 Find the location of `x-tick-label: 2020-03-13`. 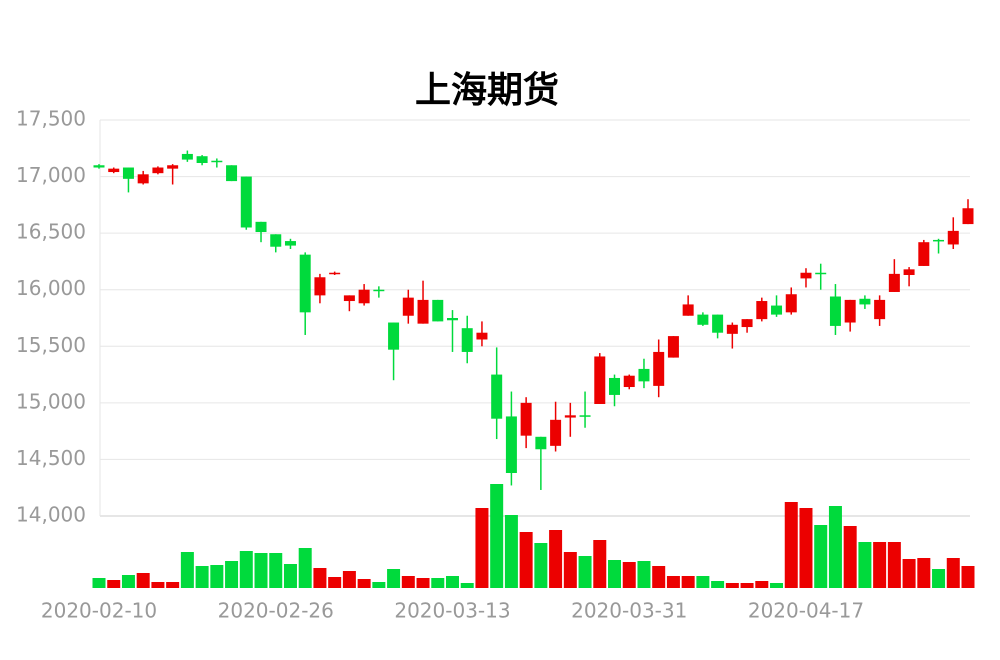

x-tick-label: 2020-03-13 is located at coordinates (452, 611).